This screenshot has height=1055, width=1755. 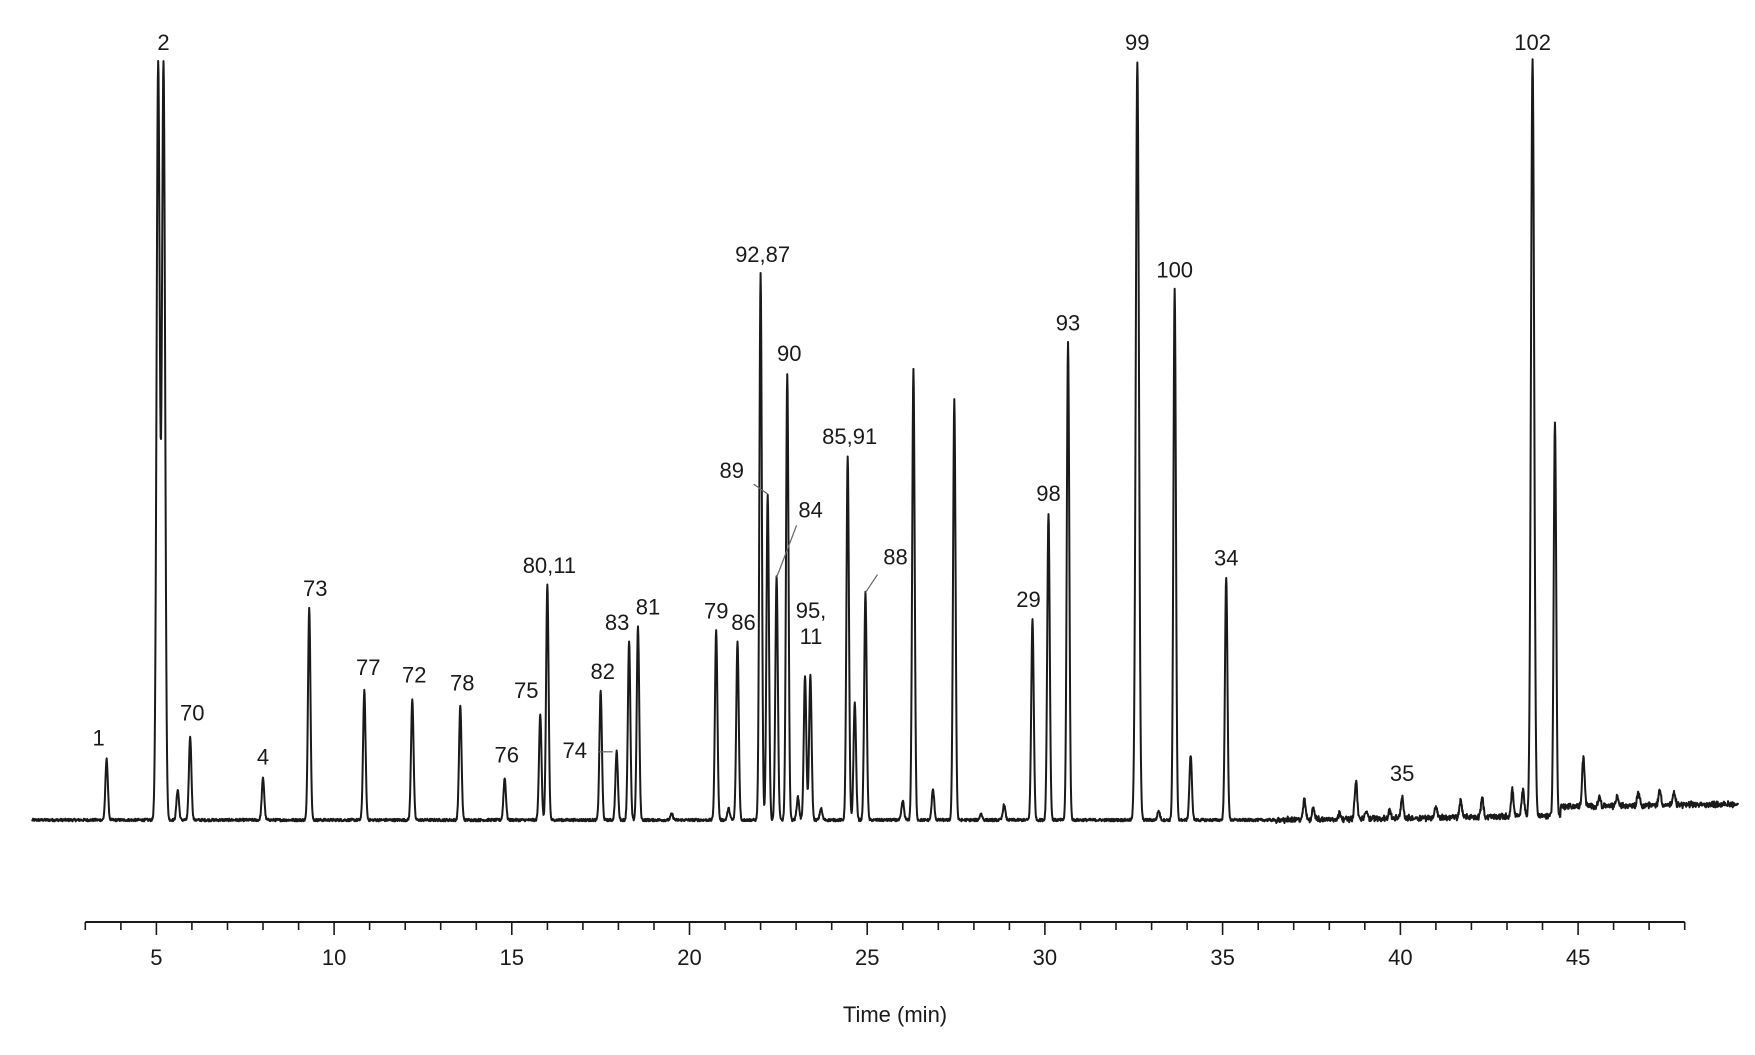 What do you see at coordinates (192, 713) in the screenshot?
I see `peak-label-70: 70` at bounding box center [192, 713].